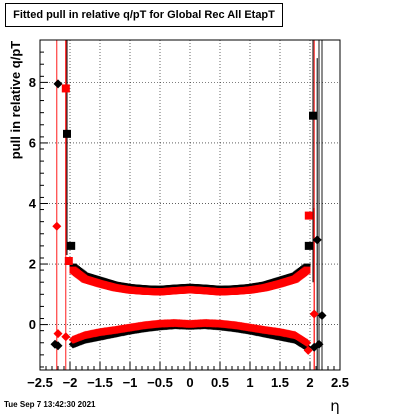 This screenshot has width=400, height=414. What do you see at coordinates (220, 382) in the screenshot?
I see `x-tick-label: 0.5` at bounding box center [220, 382].